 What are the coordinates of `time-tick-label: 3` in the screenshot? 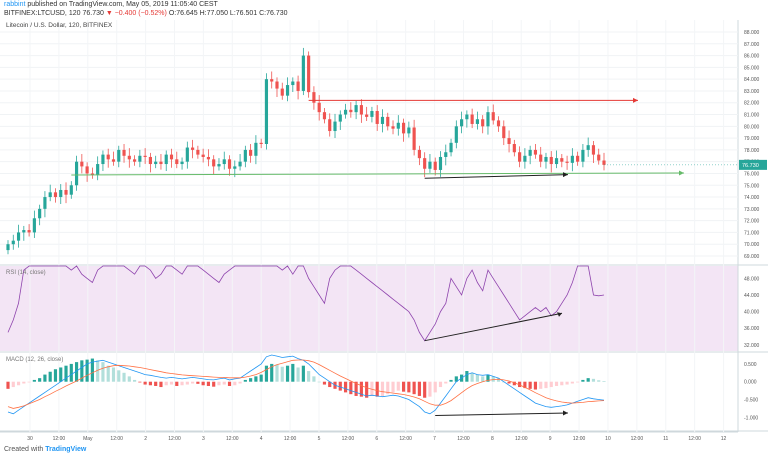 It's located at (203, 439).